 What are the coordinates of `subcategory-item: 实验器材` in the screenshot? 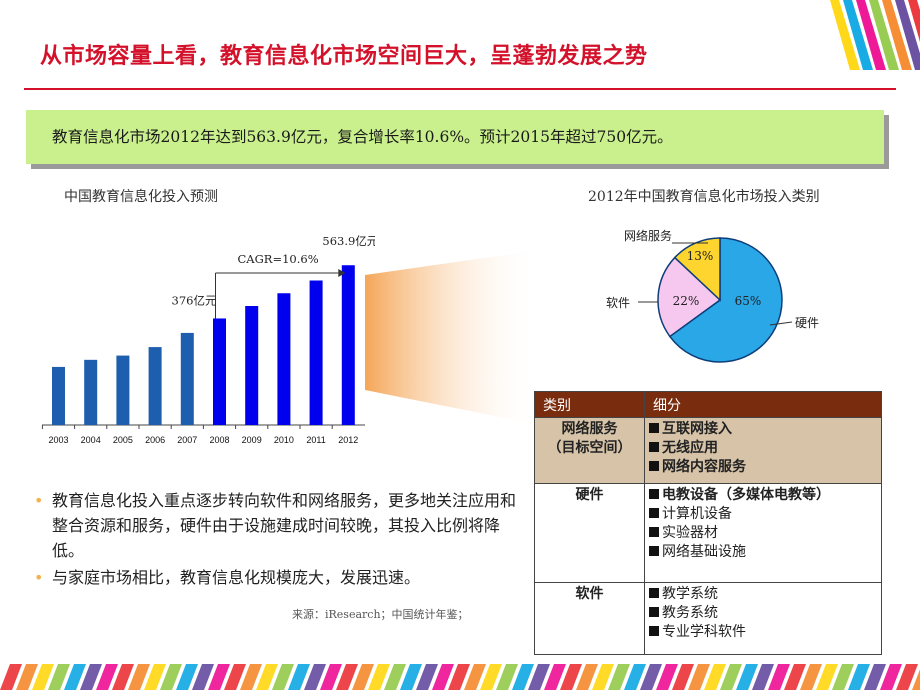 It's located at (763, 533).